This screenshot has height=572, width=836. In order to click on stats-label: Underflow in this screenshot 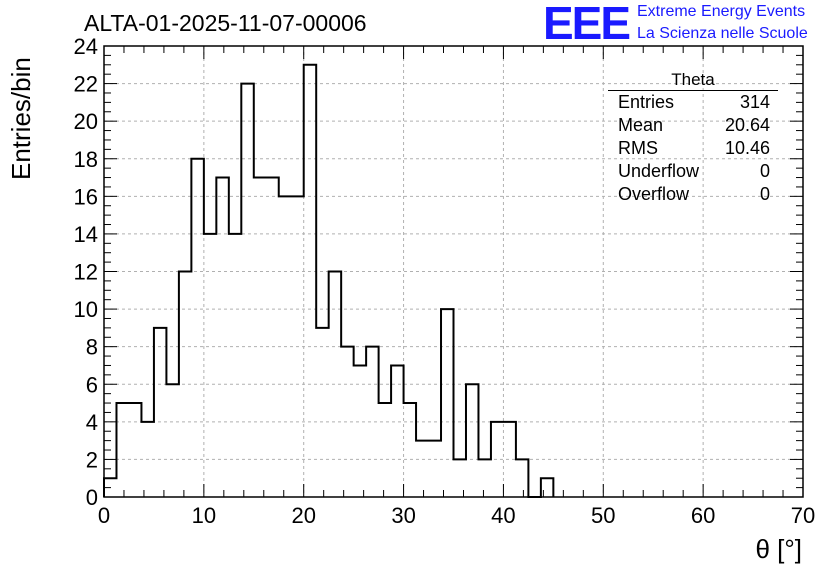, I will do `click(659, 171)`.